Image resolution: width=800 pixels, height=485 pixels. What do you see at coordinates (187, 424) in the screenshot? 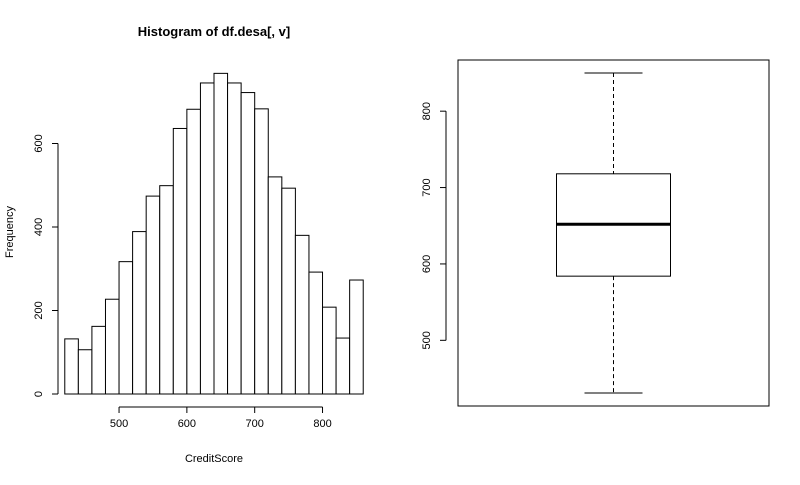
I see `histogram-x-tick-label: 600` at bounding box center [187, 424].